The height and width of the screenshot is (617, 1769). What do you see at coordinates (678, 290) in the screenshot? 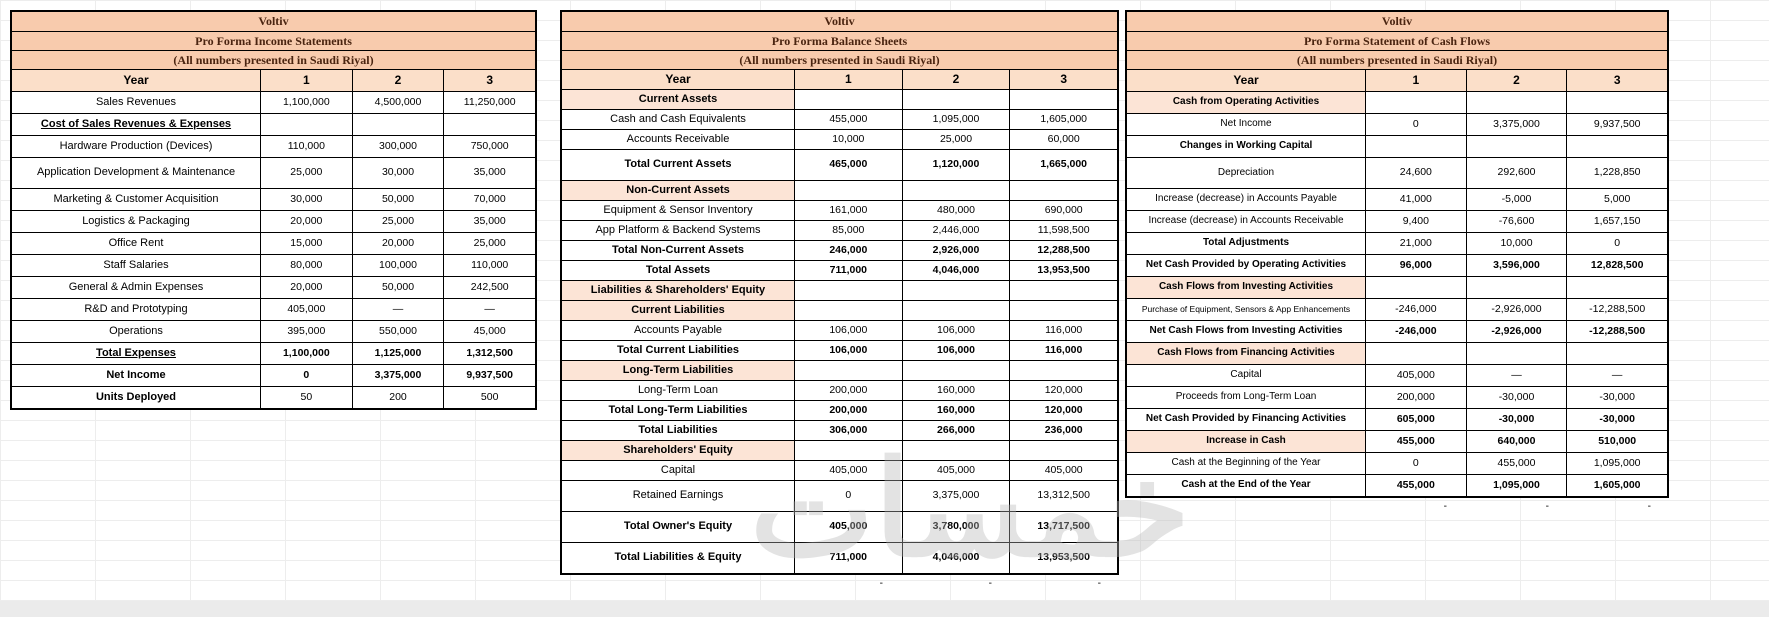
I see `row-label: Liabilities & Shareholders' Equity` at bounding box center [678, 290].